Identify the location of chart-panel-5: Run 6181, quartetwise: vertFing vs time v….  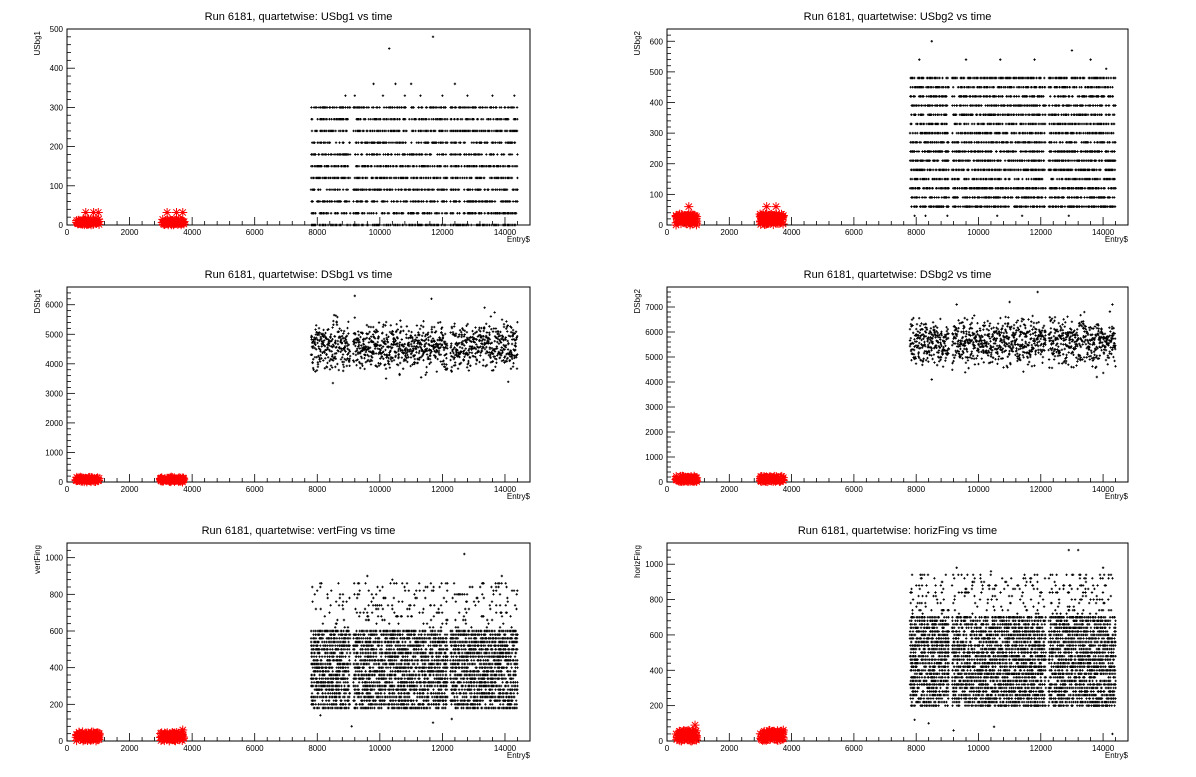
(282, 642).